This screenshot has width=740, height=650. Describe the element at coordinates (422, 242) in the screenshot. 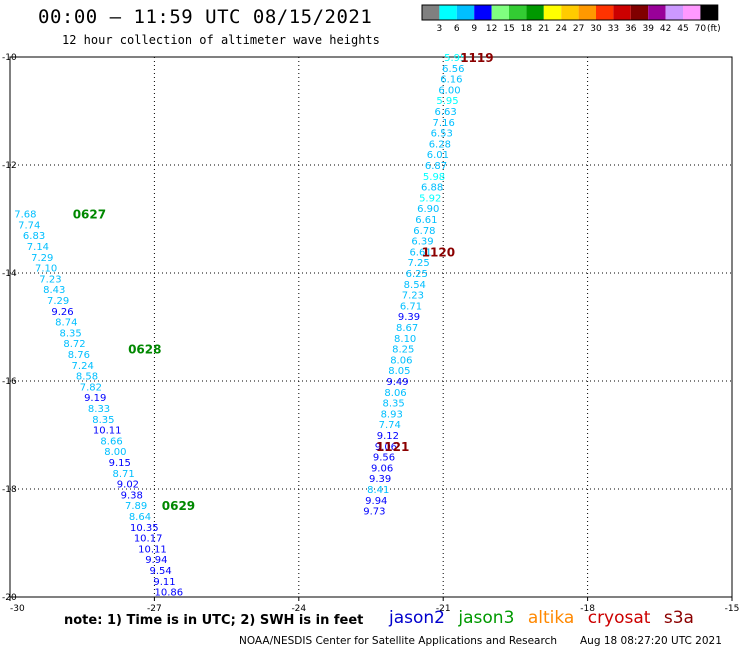

I see `swh-value-label: 6.39` at that location.